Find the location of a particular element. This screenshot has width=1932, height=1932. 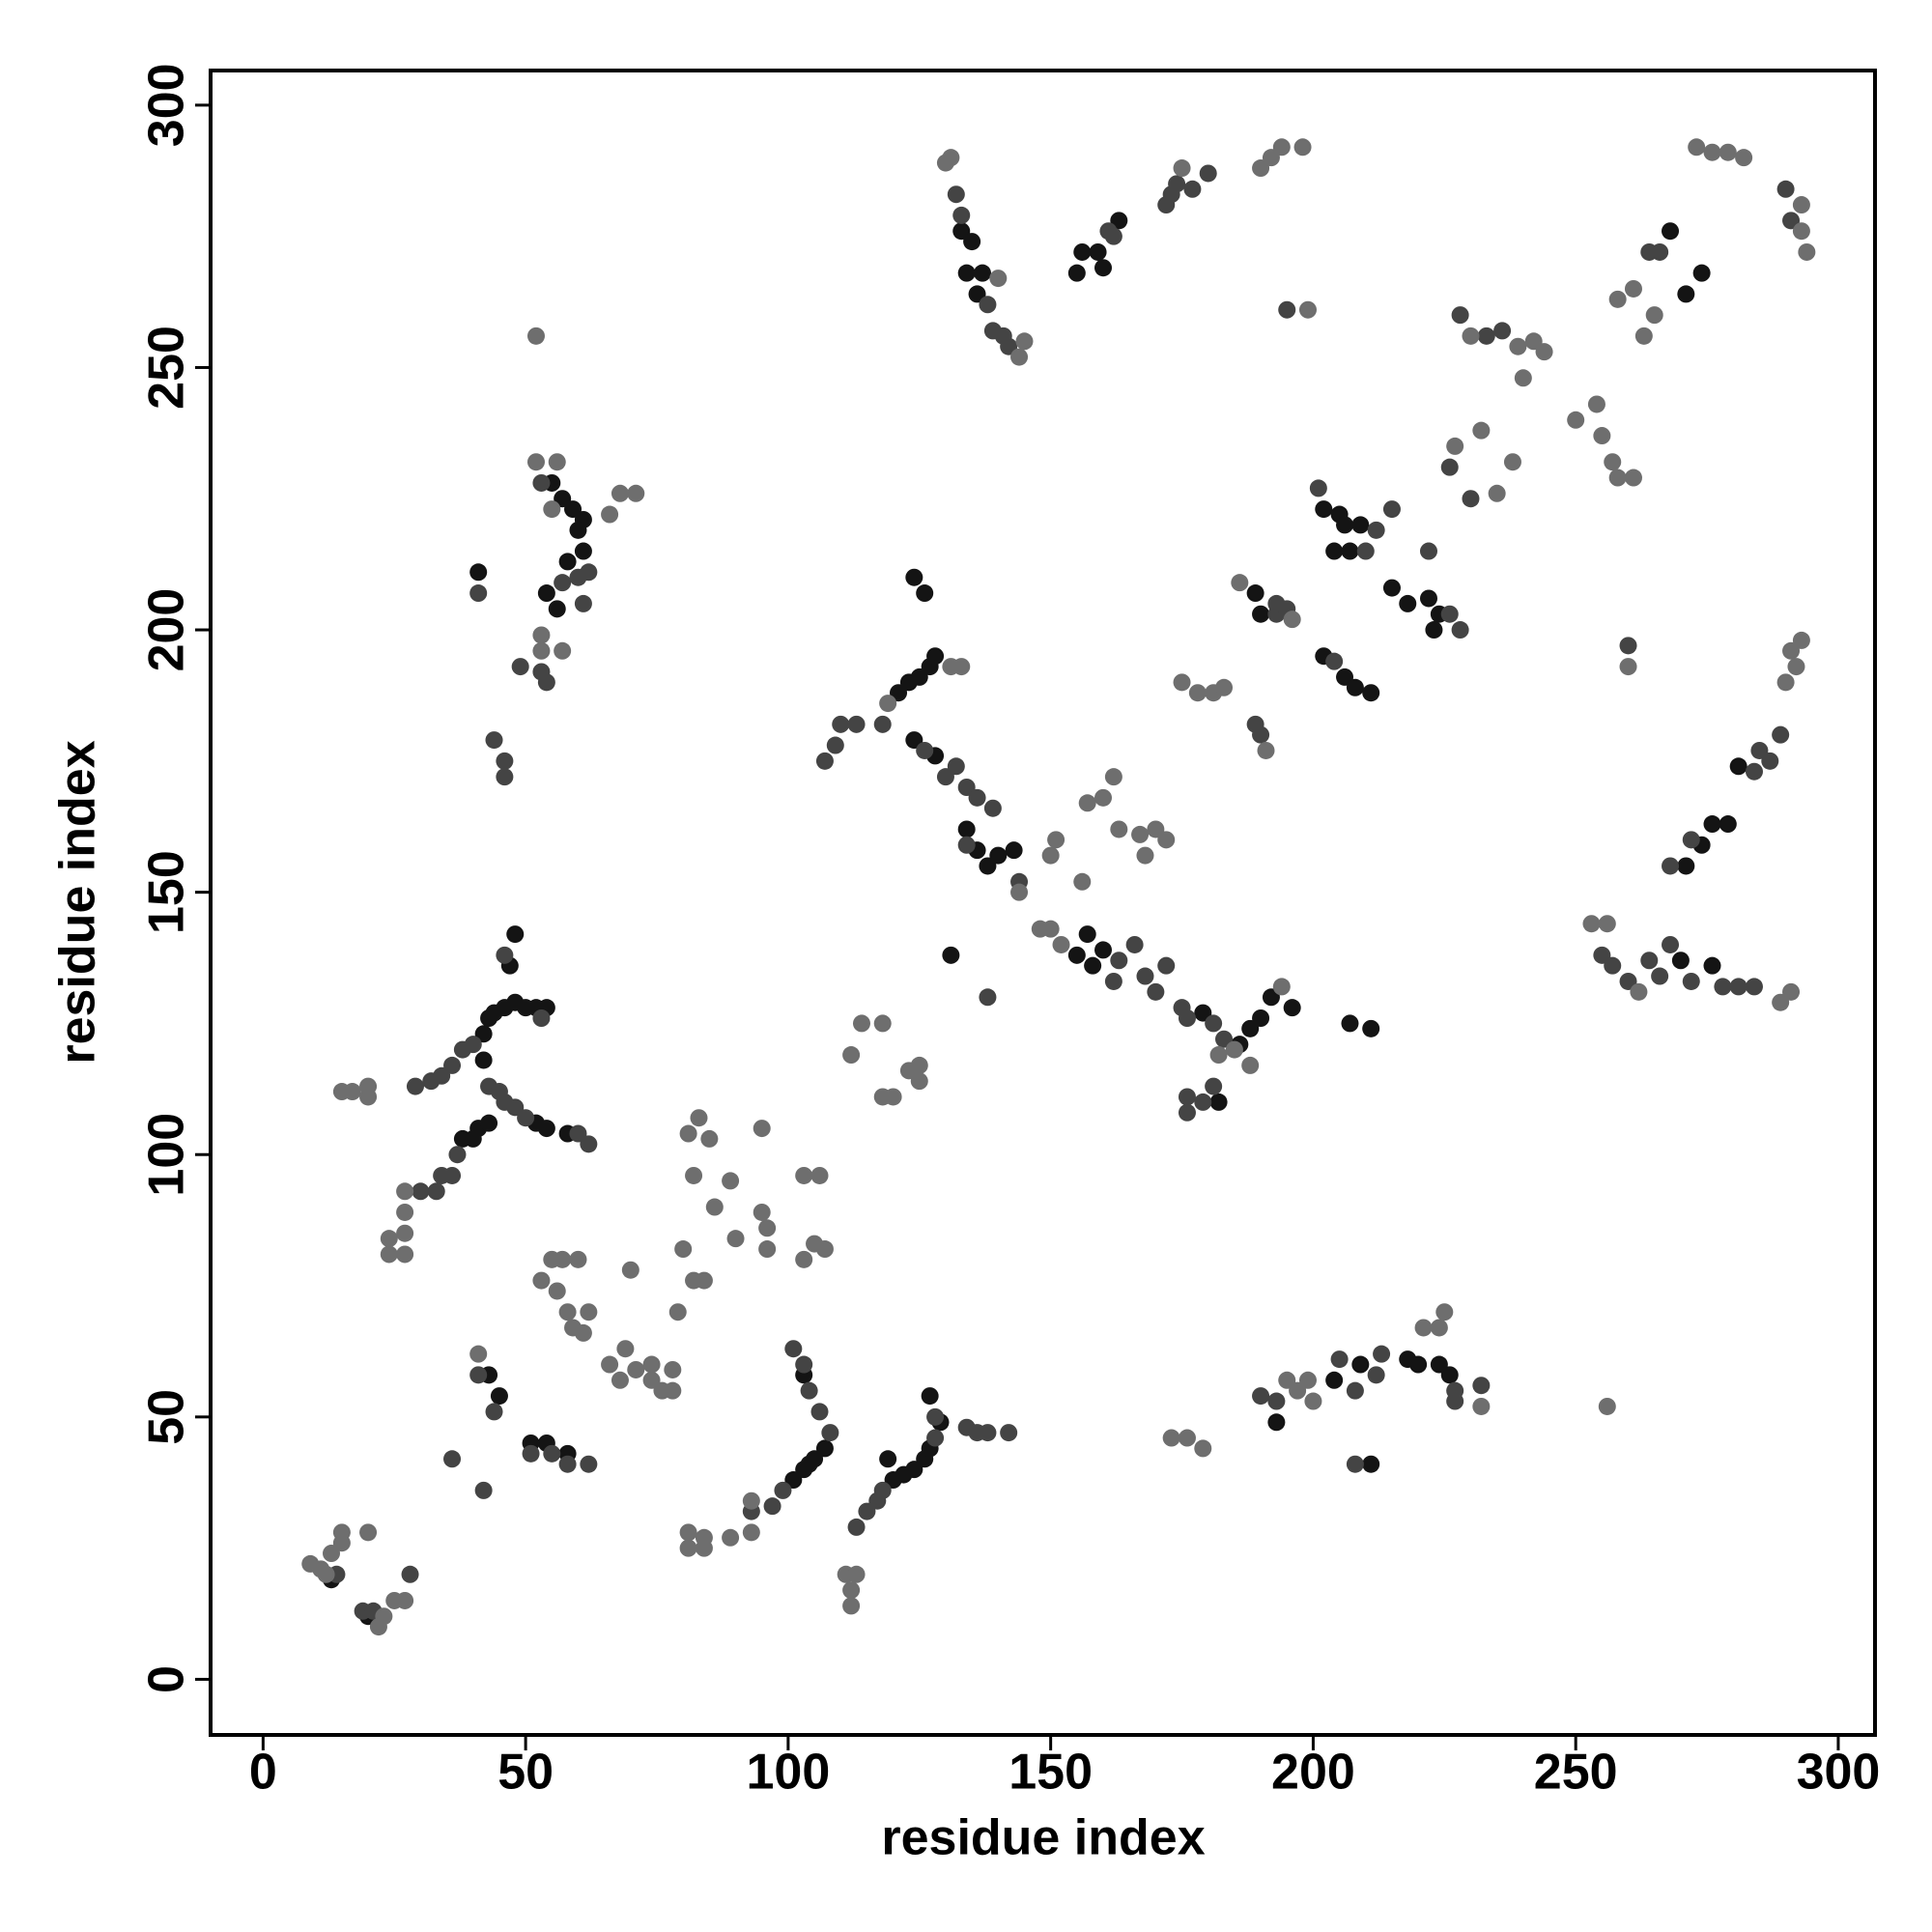

y-tick-label: 150 is located at coordinates (167, 892).